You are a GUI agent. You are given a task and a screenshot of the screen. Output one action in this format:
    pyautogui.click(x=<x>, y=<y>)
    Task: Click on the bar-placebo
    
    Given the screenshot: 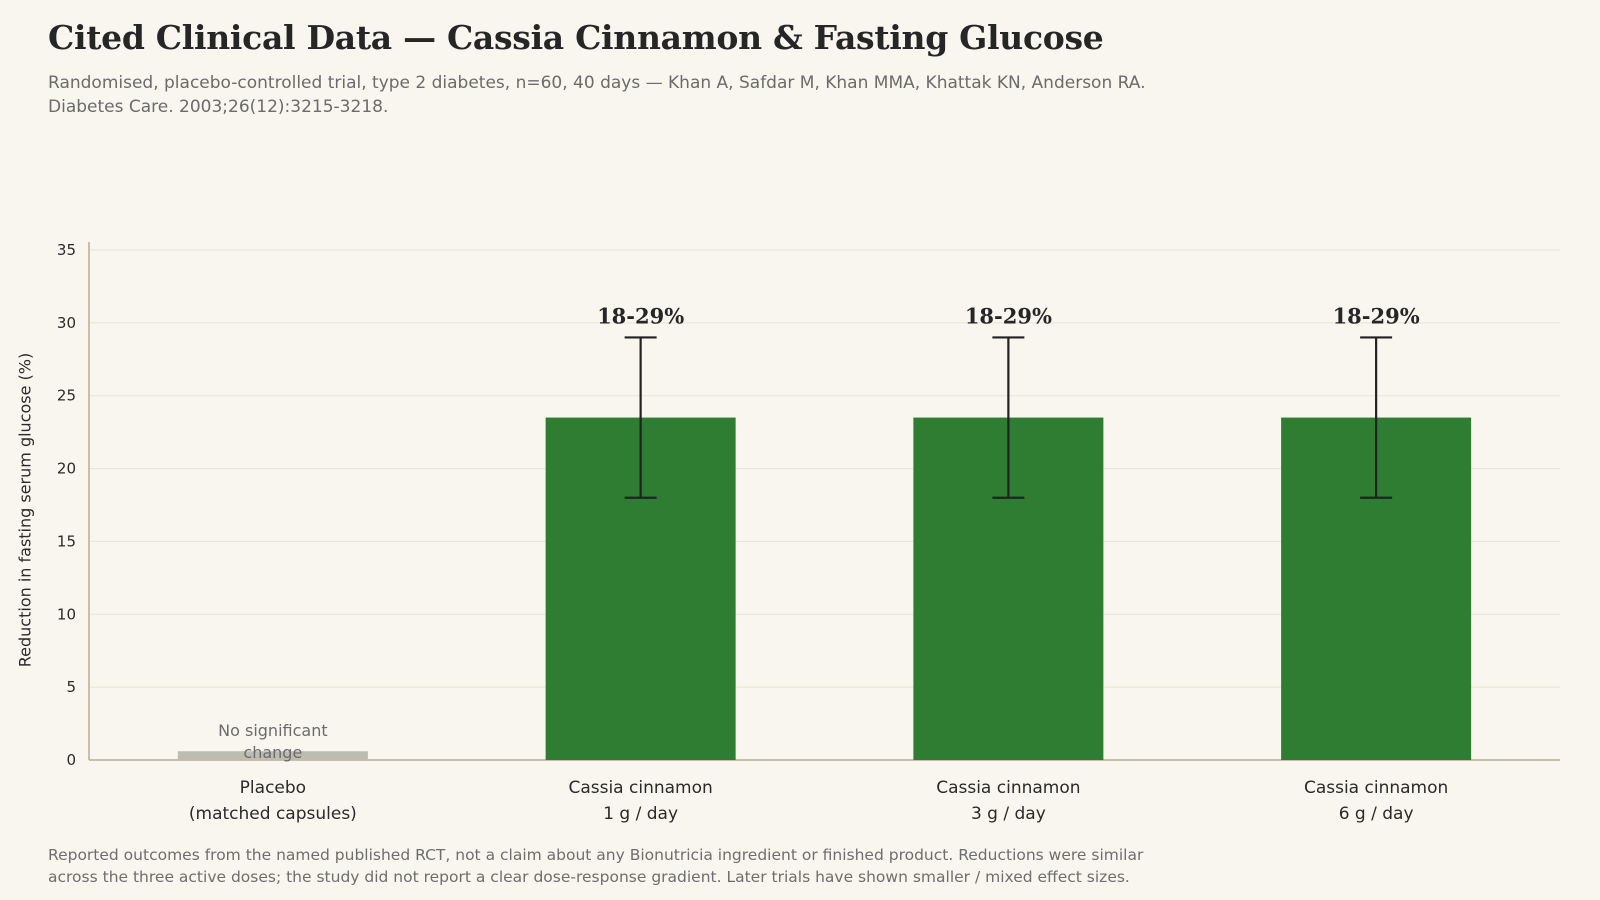 What is the action you would take?
    pyautogui.click(x=272, y=755)
    